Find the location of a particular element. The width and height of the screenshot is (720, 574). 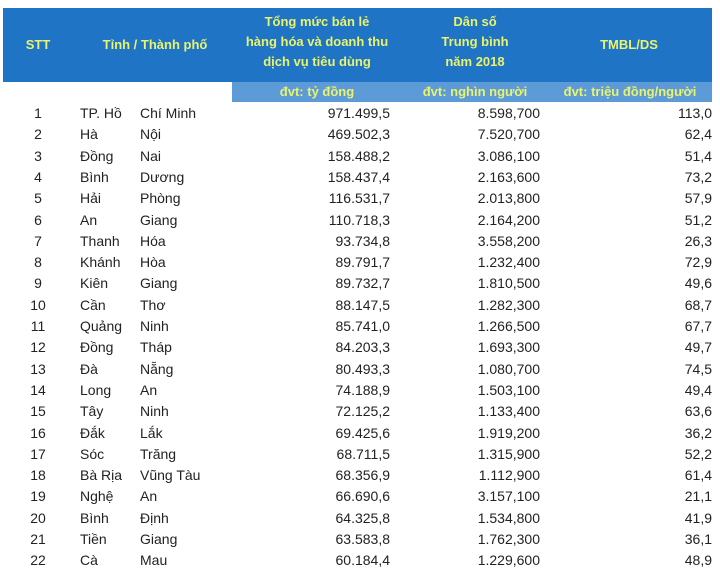

province-cell-2: Nội is located at coordinates (151, 134).